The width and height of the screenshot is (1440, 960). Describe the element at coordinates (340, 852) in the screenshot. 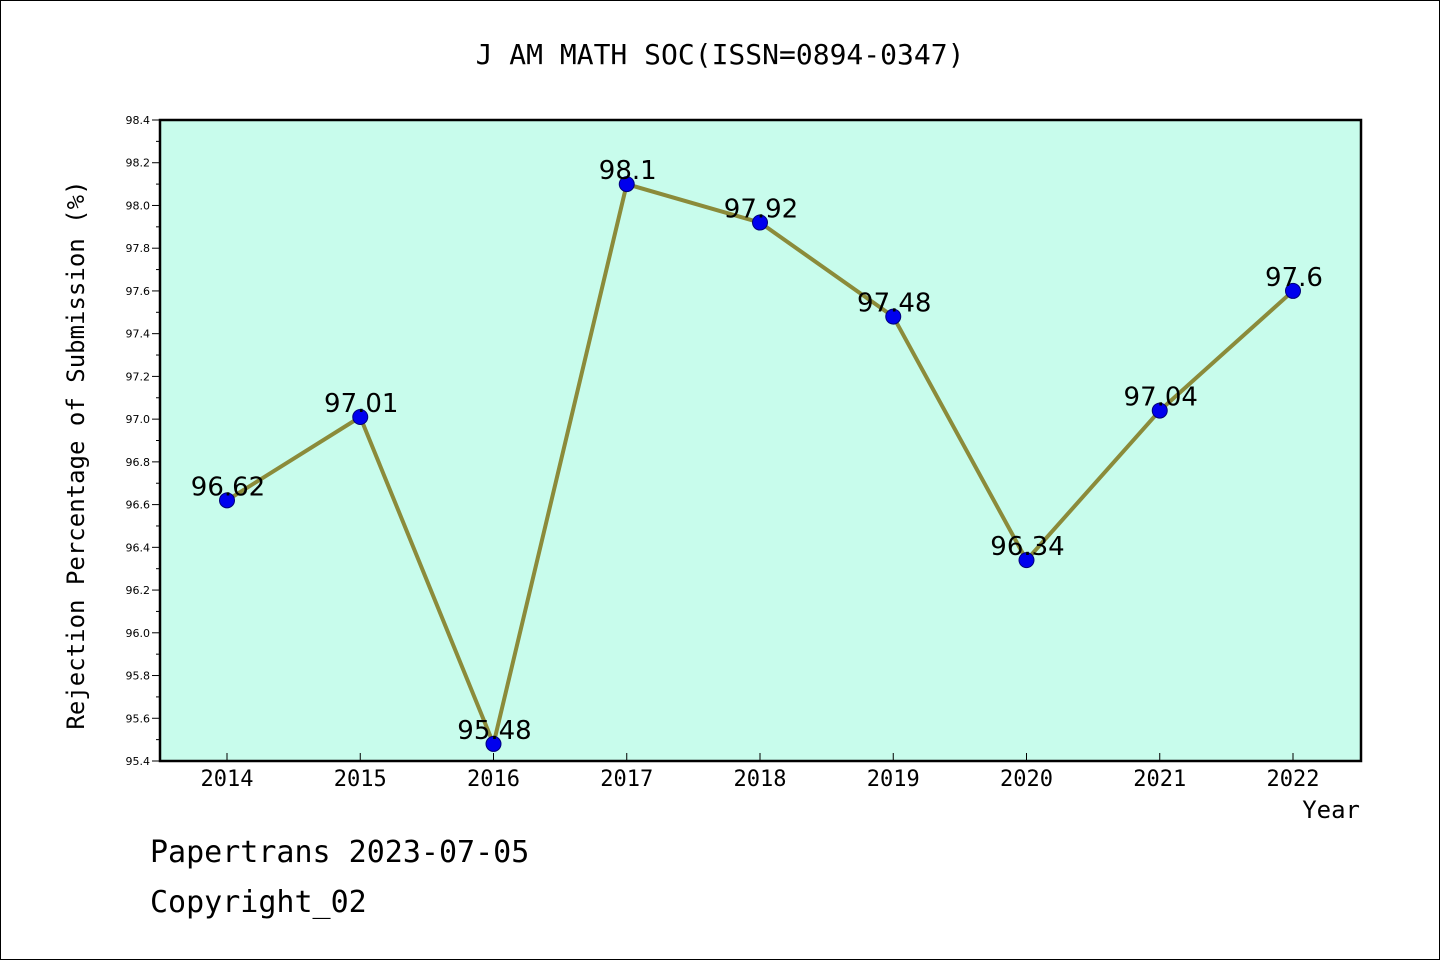

I see `footer-date: Papertrans 2023-07-05` at that location.